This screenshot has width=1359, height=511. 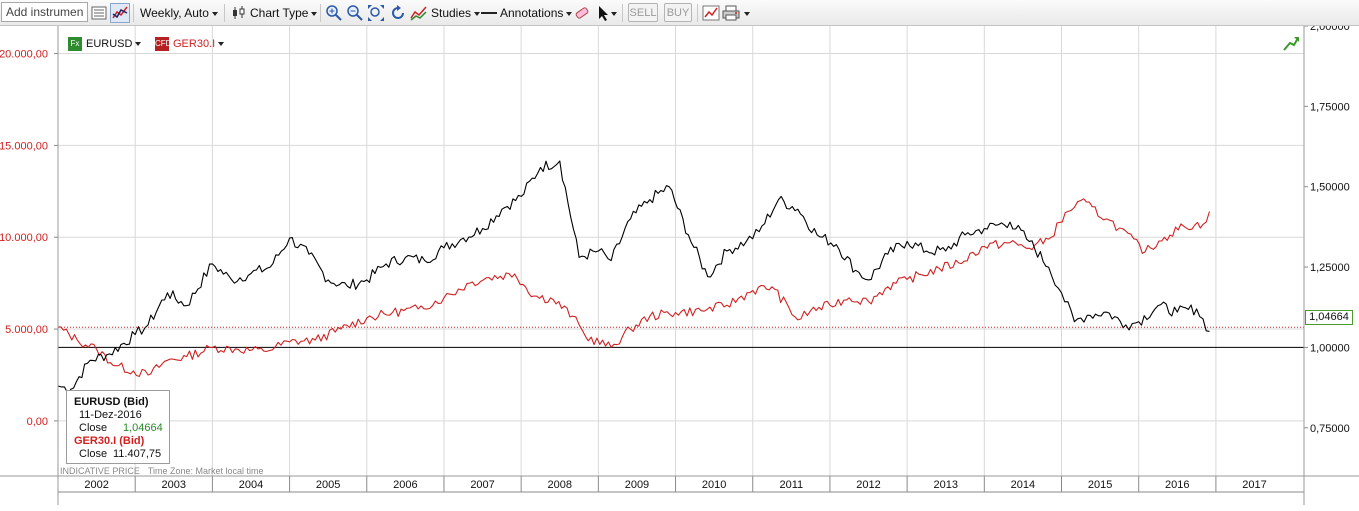 What do you see at coordinates (376, 13) in the screenshot?
I see `fit-icon` at bounding box center [376, 13].